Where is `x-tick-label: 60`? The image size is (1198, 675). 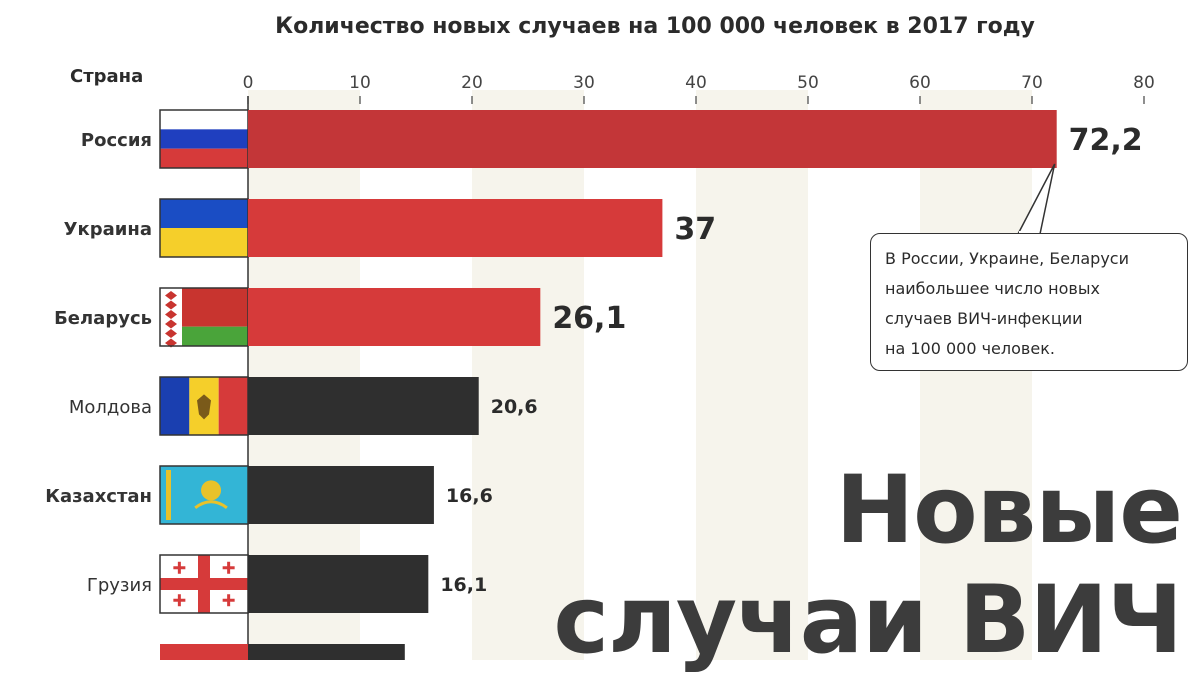 x-tick-label: 60 is located at coordinates (920, 83).